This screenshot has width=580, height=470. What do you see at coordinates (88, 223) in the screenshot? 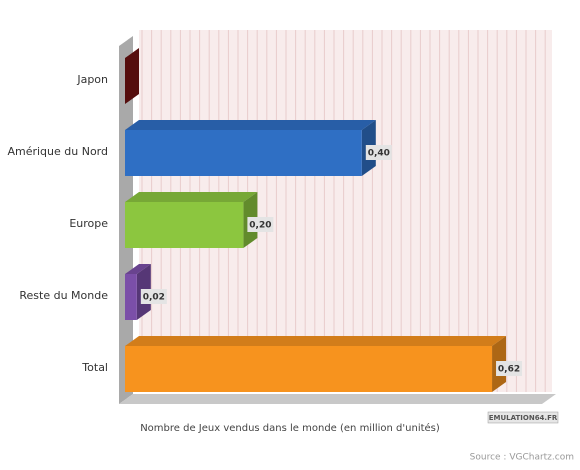
I see `y-tick-label: Europe` at bounding box center [88, 223].